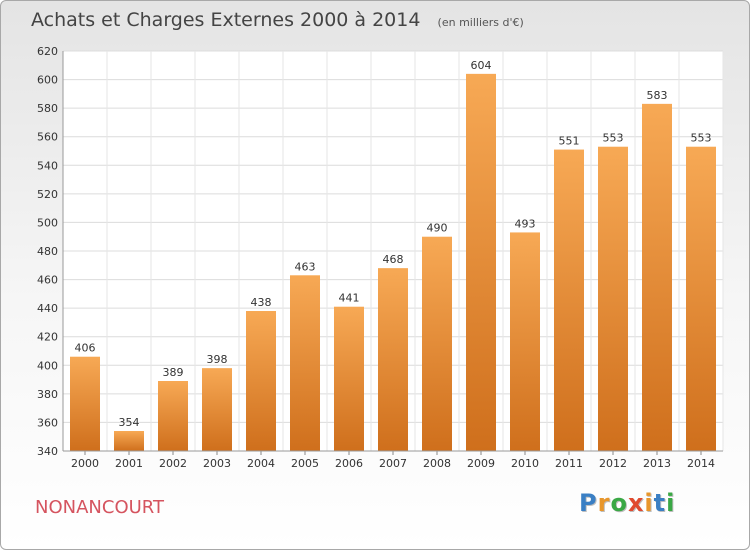 The width and height of the screenshot is (750, 550). What do you see at coordinates (525, 223) in the screenshot?
I see `data-label: 493` at bounding box center [525, 223].